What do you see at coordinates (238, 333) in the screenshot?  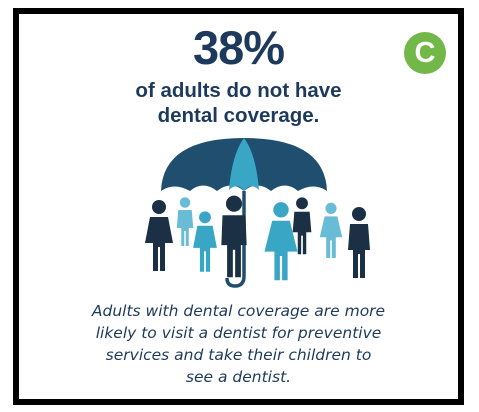 I see `caption-line: likely to visit a dentist for preventive` at bounding box center [238, 333].